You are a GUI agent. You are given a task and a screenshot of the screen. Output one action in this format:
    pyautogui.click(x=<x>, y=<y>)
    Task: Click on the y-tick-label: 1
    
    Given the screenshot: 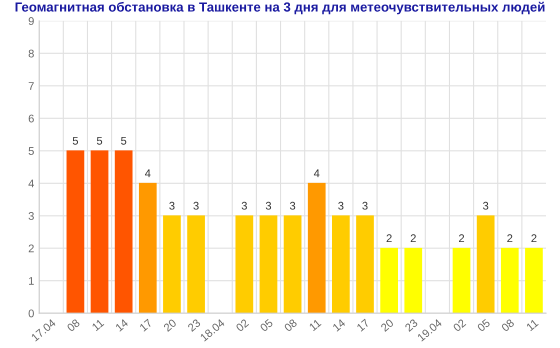 What is the action you would take?
    pyautogui.click(x=31, y=281)
    